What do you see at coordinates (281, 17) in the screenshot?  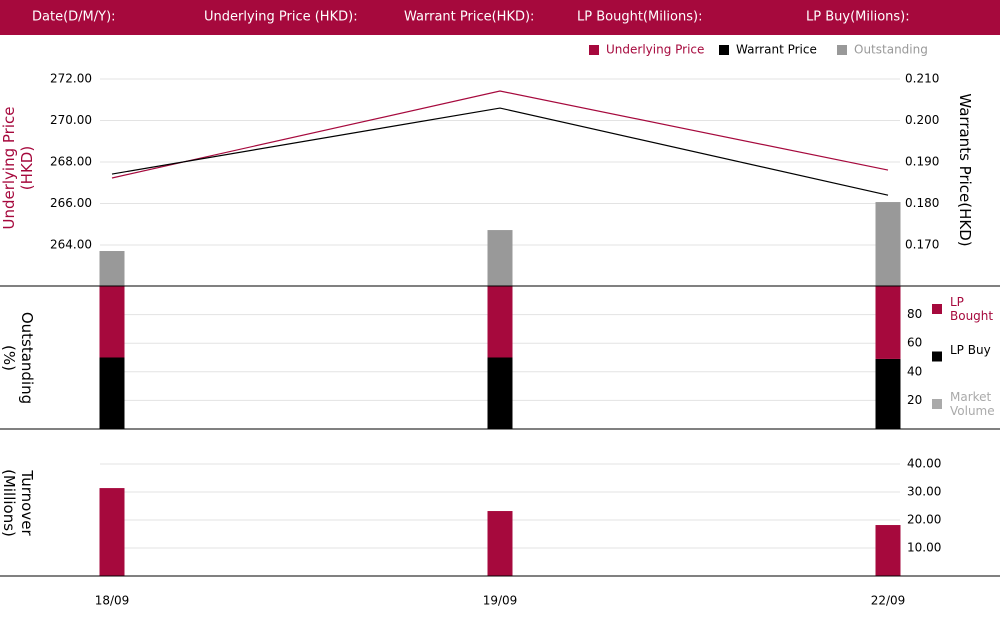 I see `header-label: Underlying Price (HKD):` at bounding box center [281, 17].